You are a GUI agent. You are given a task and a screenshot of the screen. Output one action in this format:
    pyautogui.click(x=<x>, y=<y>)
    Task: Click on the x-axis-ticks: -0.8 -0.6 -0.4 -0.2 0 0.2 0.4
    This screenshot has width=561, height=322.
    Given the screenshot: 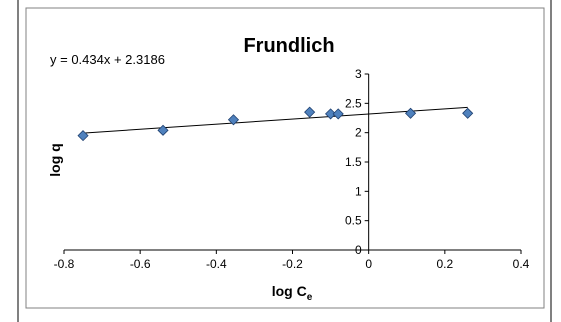 What is the action you would take?
    pyautogui.click(x=292, y=260)
    